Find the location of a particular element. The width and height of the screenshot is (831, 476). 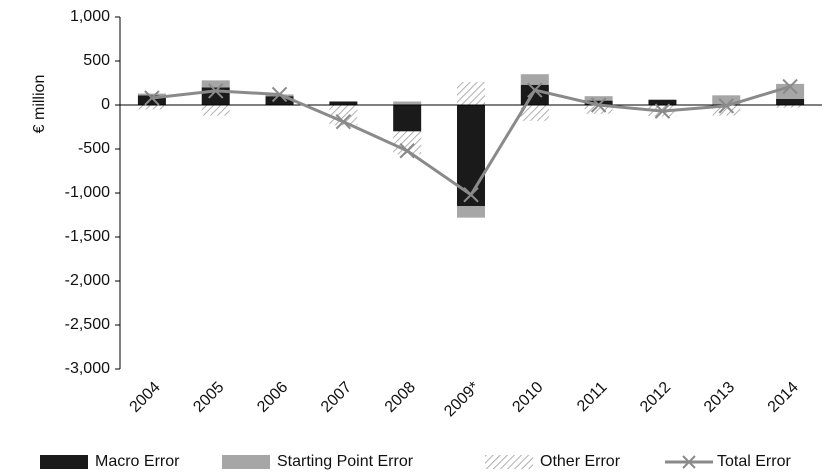

x-tick-label: 2004 is located at coordinates (145, 397).